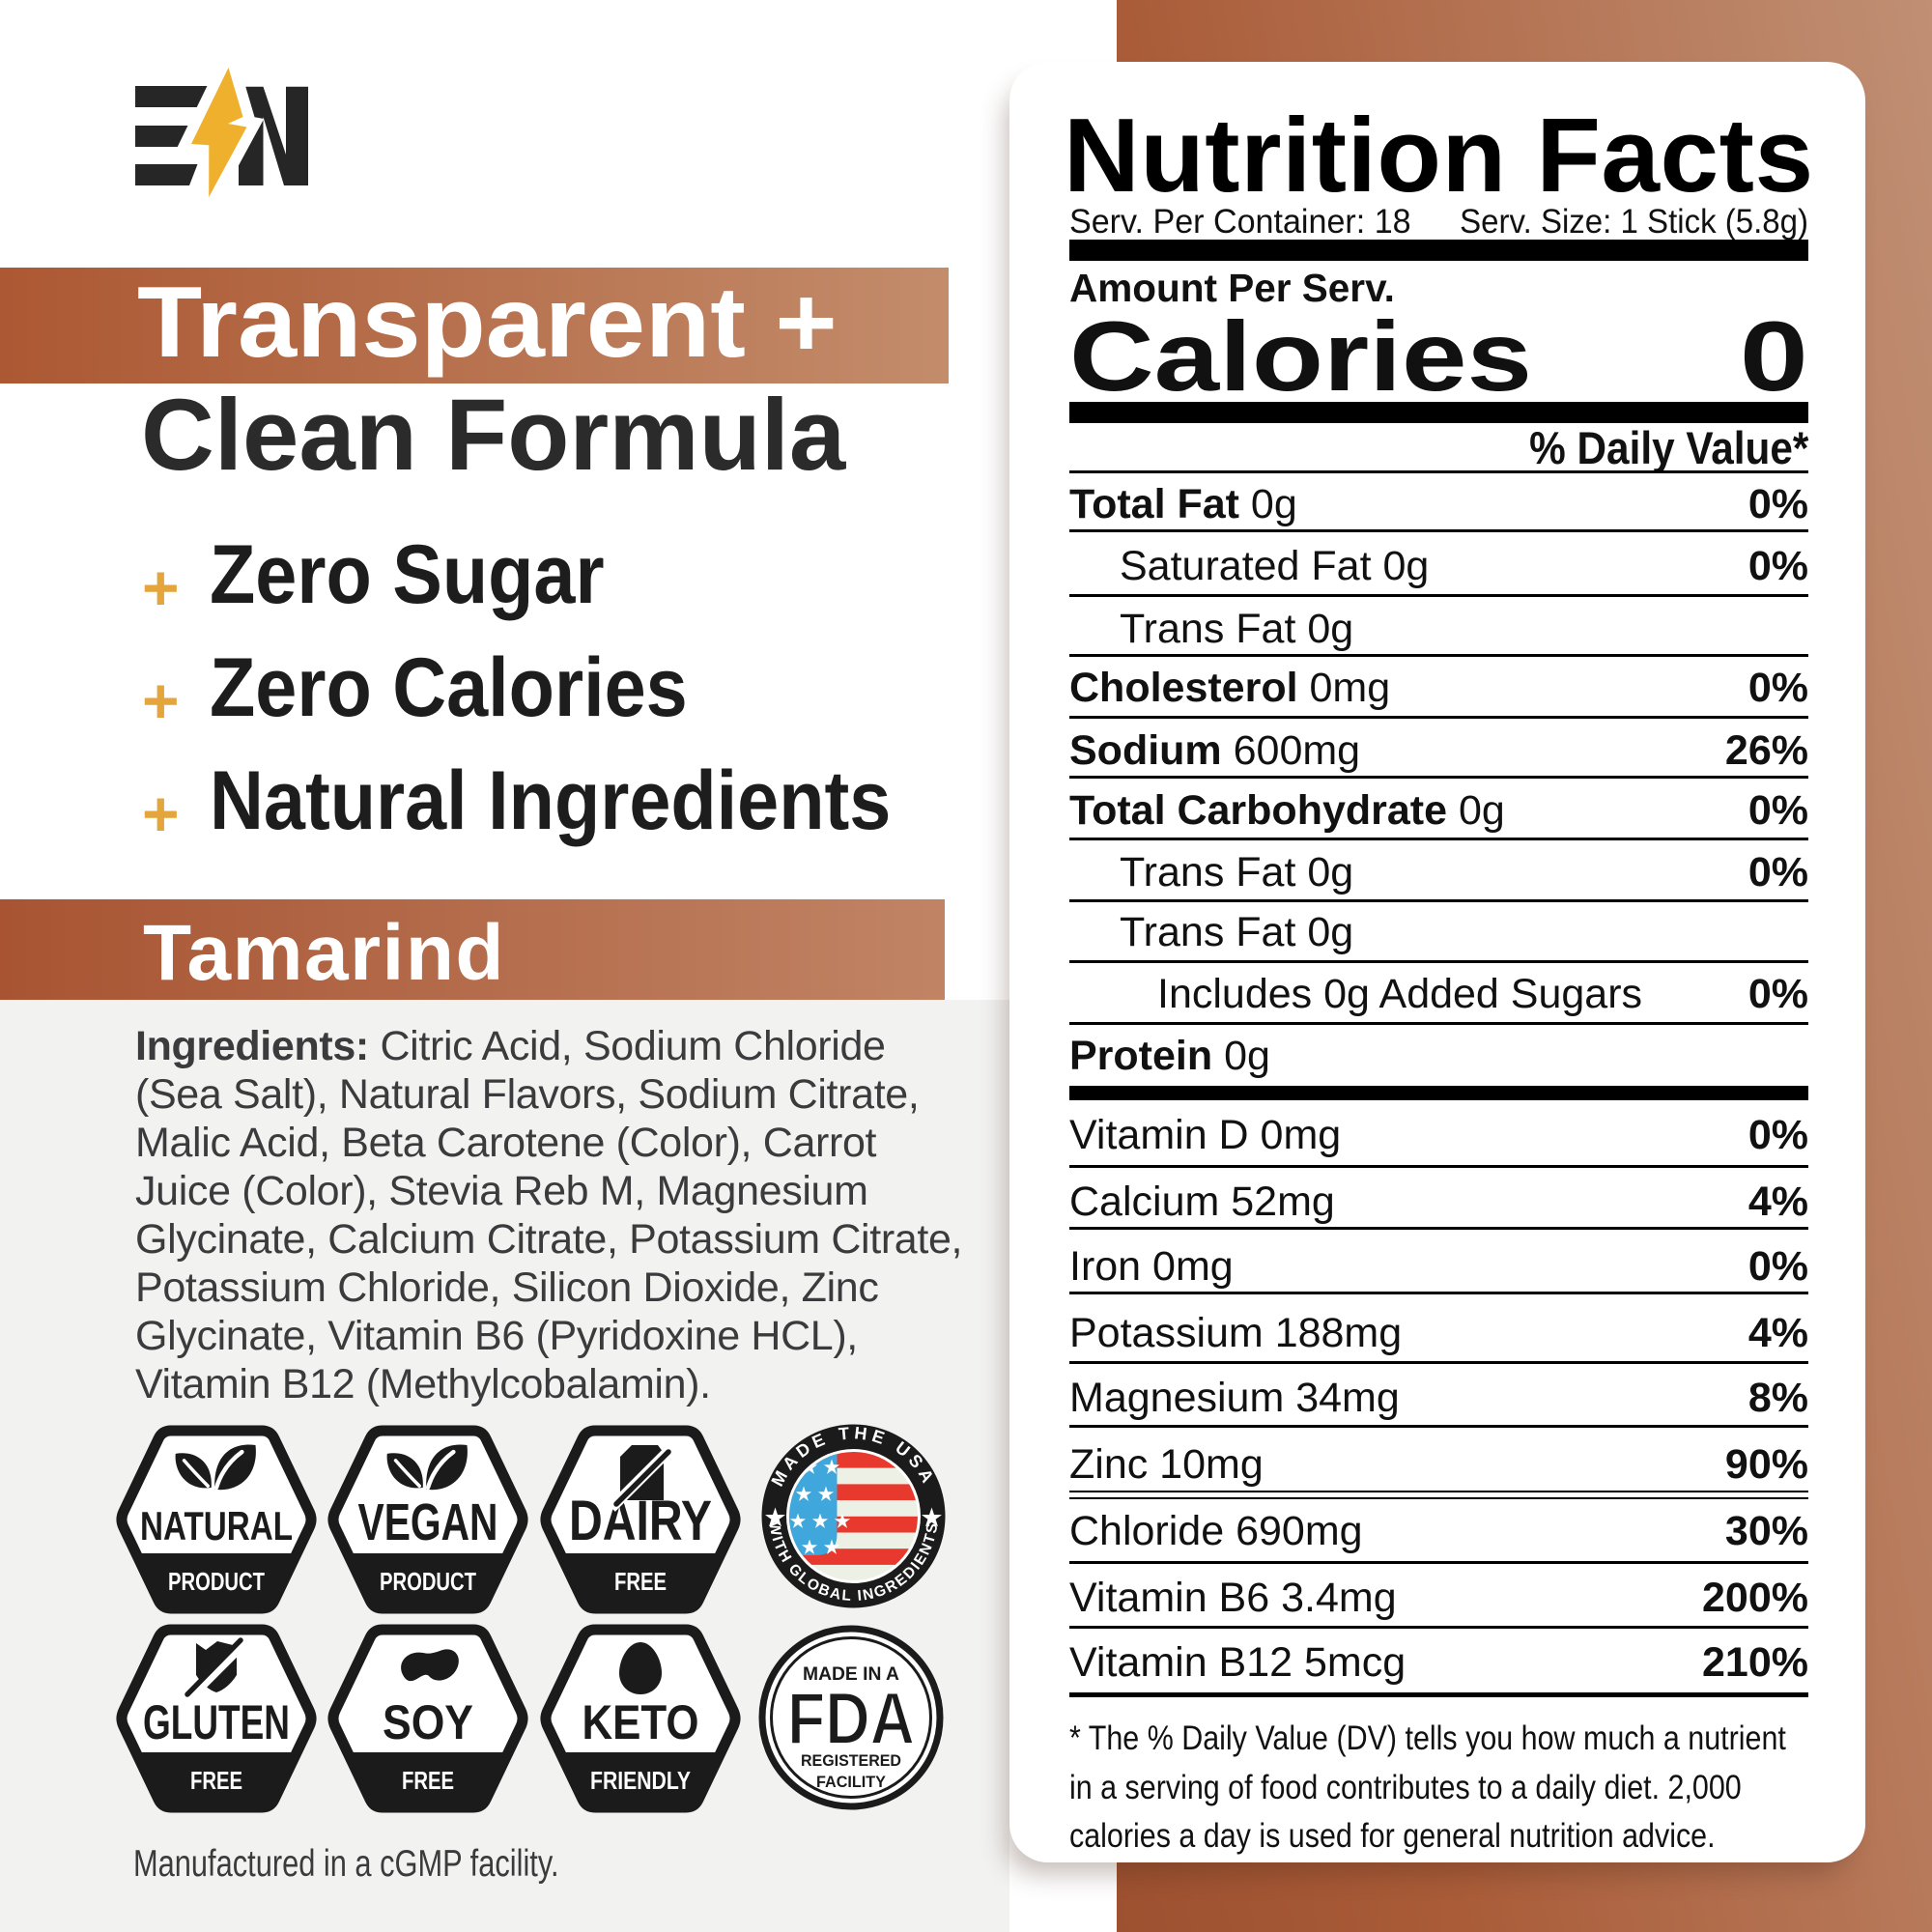  Describe the element at coordinates (851, 1760) in the screenshot. I see `svg-text: REGISTERED` at that location.